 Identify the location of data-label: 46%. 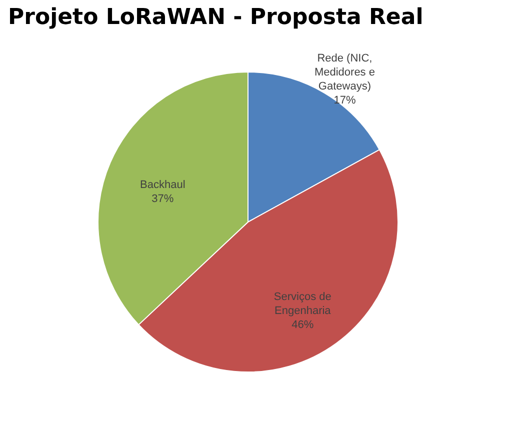
(303, 325).